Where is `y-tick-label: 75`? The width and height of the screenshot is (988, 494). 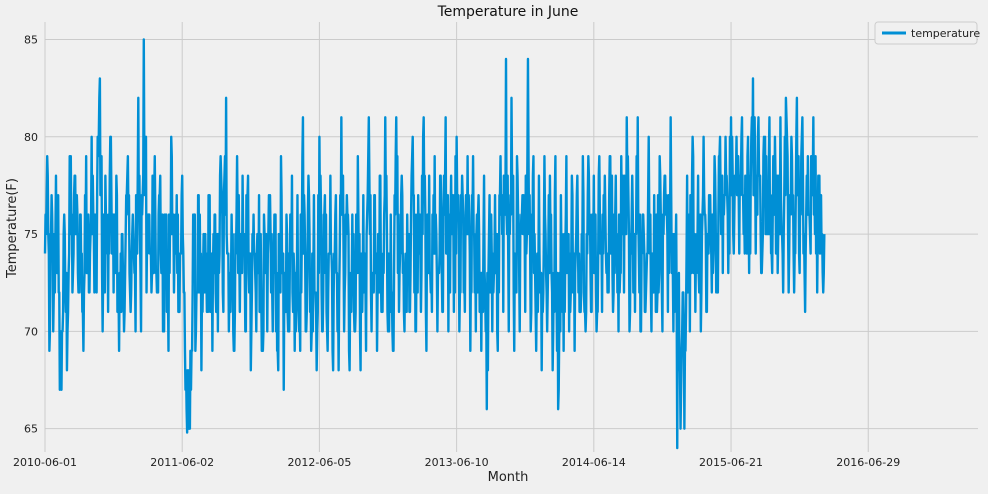
y-tick-label: 75 is located at coordinates (31, 234).